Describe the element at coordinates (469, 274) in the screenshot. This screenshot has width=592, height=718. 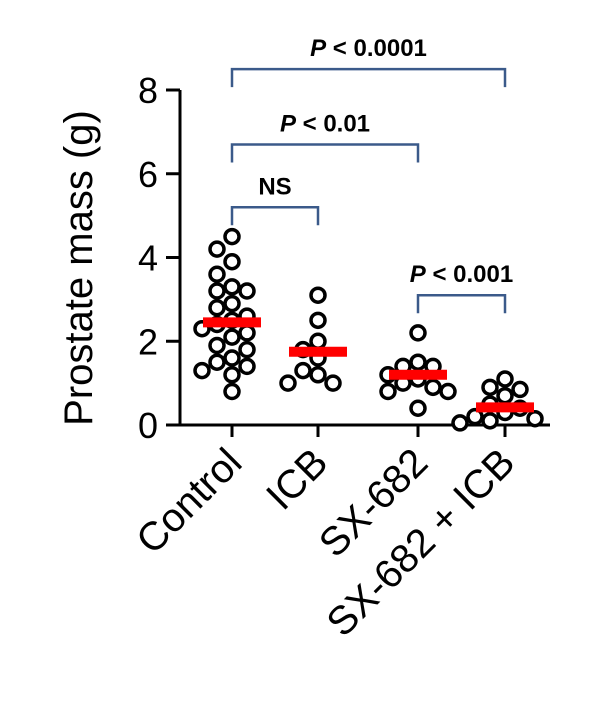
I see `p-value-text: < 0.001` at that location.